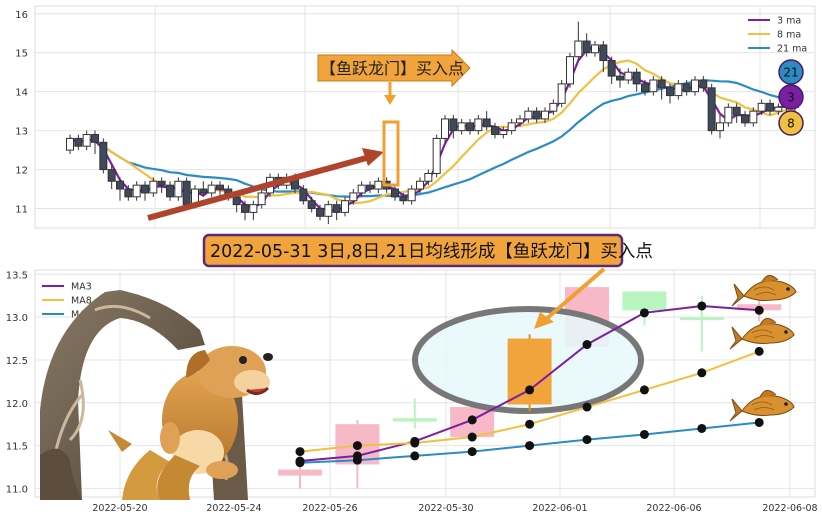 The image size is (822, 520). I want to click on top-y-tick-label: 16, so click(21, 15).